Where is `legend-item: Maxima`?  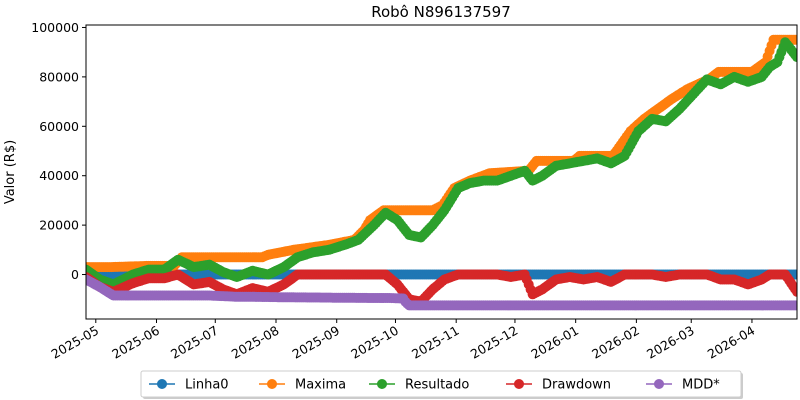 legend-item: Maxima is located at coordinates (302, 385).